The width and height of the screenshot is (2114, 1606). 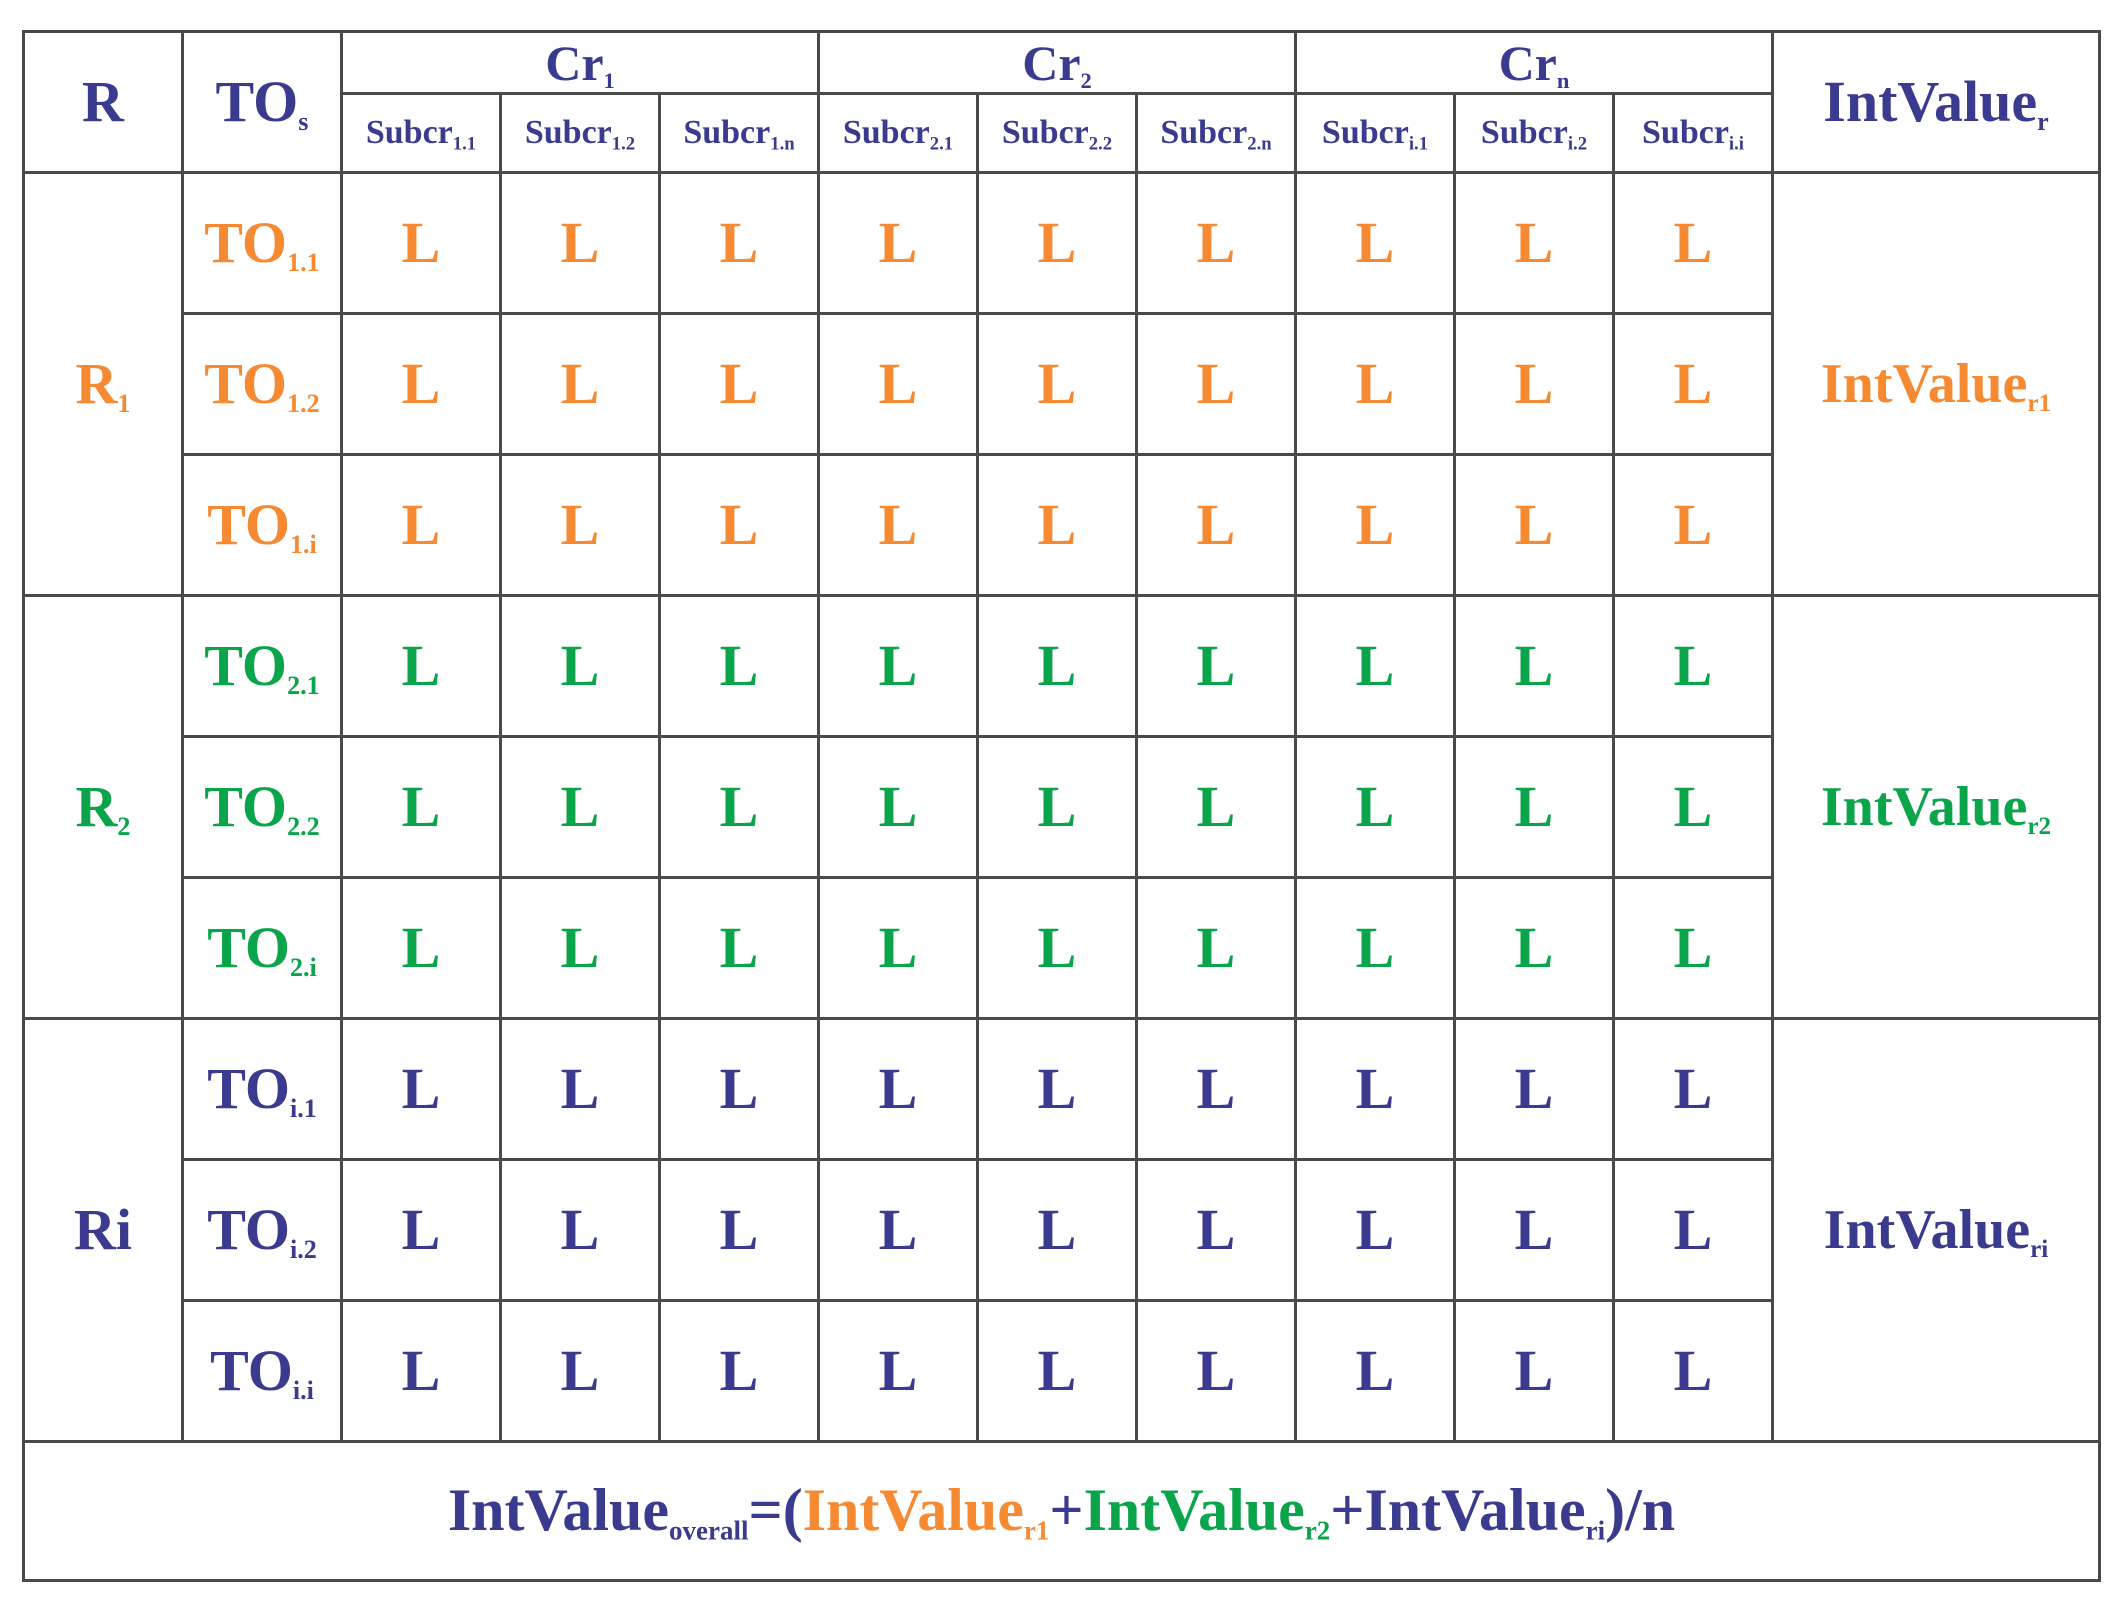 I want to click on header-tos-cell: TOs, so click(x=262, y=102).